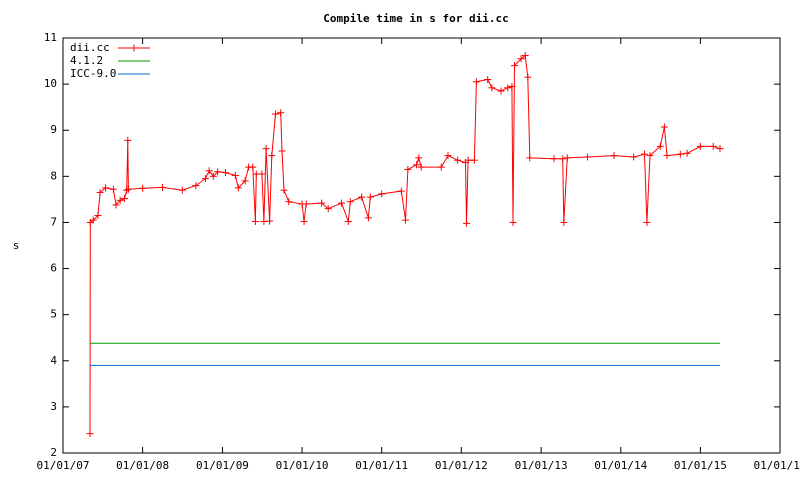 Image resolution: width=800 pixels, height=480 pixels. What do you see at coordinates (53, 129) in the screenshot?
I see `y-tick-label: 9` at bounding box center [53, 129].